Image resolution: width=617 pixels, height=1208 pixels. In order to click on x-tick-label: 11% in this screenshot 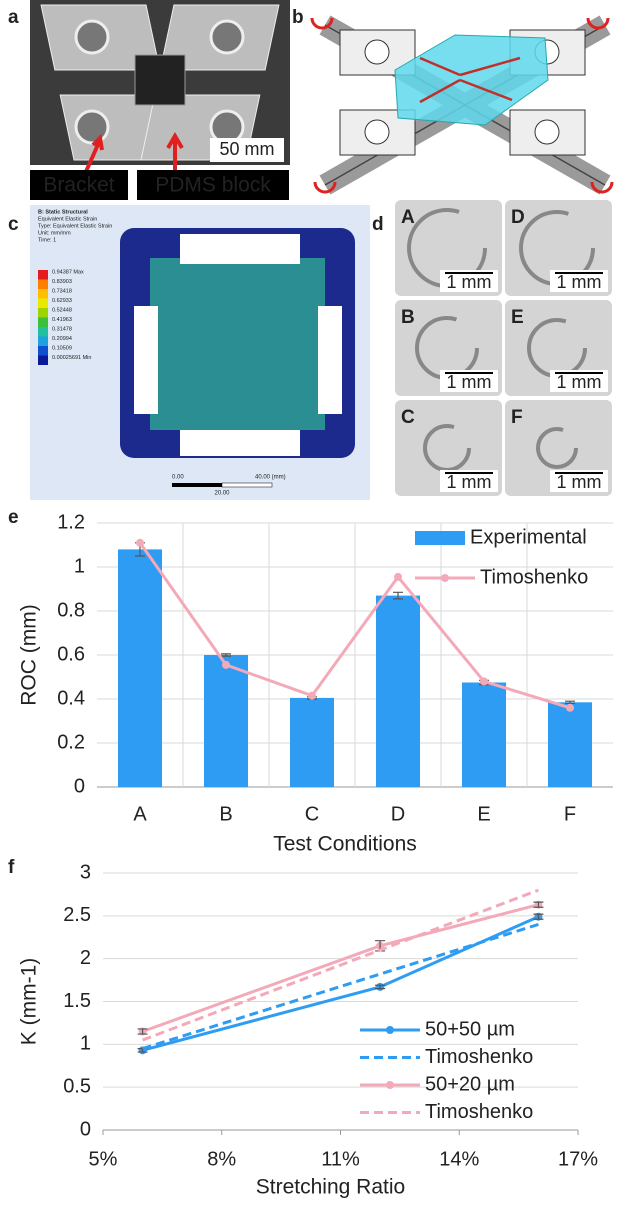, I will do `click(340, 1159)`.